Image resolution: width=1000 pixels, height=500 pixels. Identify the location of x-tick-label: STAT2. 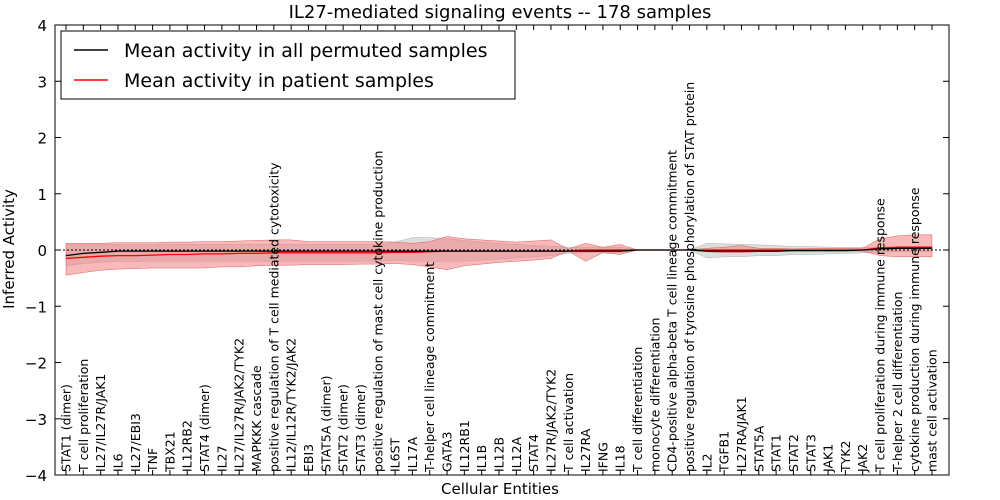
(793, 453).